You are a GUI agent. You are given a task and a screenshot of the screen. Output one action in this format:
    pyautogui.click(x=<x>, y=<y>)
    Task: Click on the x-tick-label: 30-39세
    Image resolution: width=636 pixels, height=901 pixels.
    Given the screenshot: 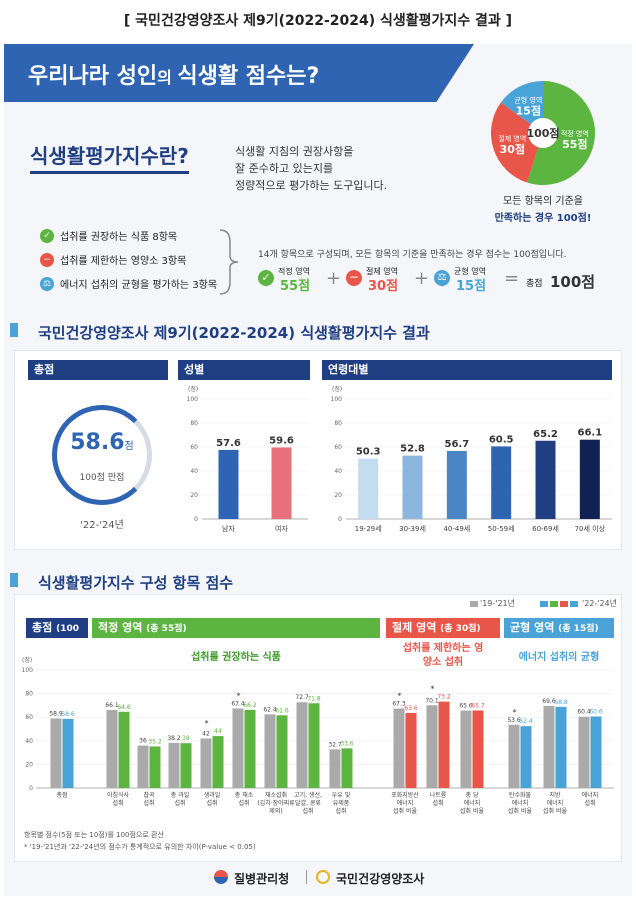 What is the action you would take?
    pyautogui.click(x=412, y=528)
    